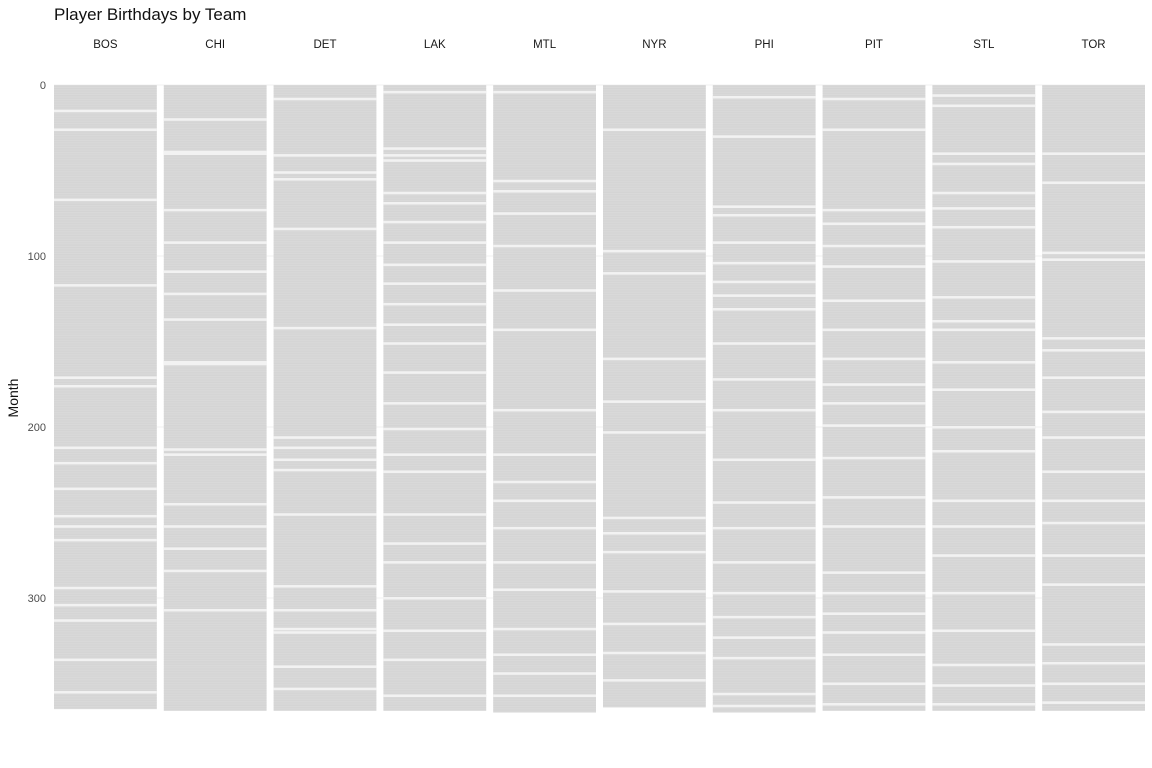 The width and height of the screenshot is (1152, 768). Describe the element at coordinates (43, 86) in the screenshot. I see `y-tick-label: 0` at that location.